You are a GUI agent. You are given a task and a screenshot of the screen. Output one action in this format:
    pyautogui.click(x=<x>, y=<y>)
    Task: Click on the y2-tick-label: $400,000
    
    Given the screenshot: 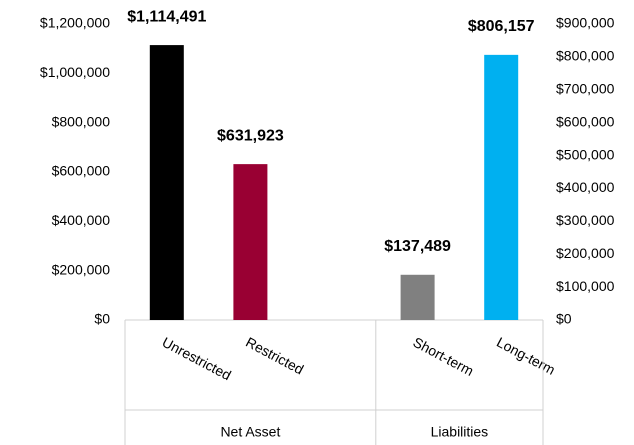 What is the action you would take?
    pyautogui.click(x=585, y=187)
    